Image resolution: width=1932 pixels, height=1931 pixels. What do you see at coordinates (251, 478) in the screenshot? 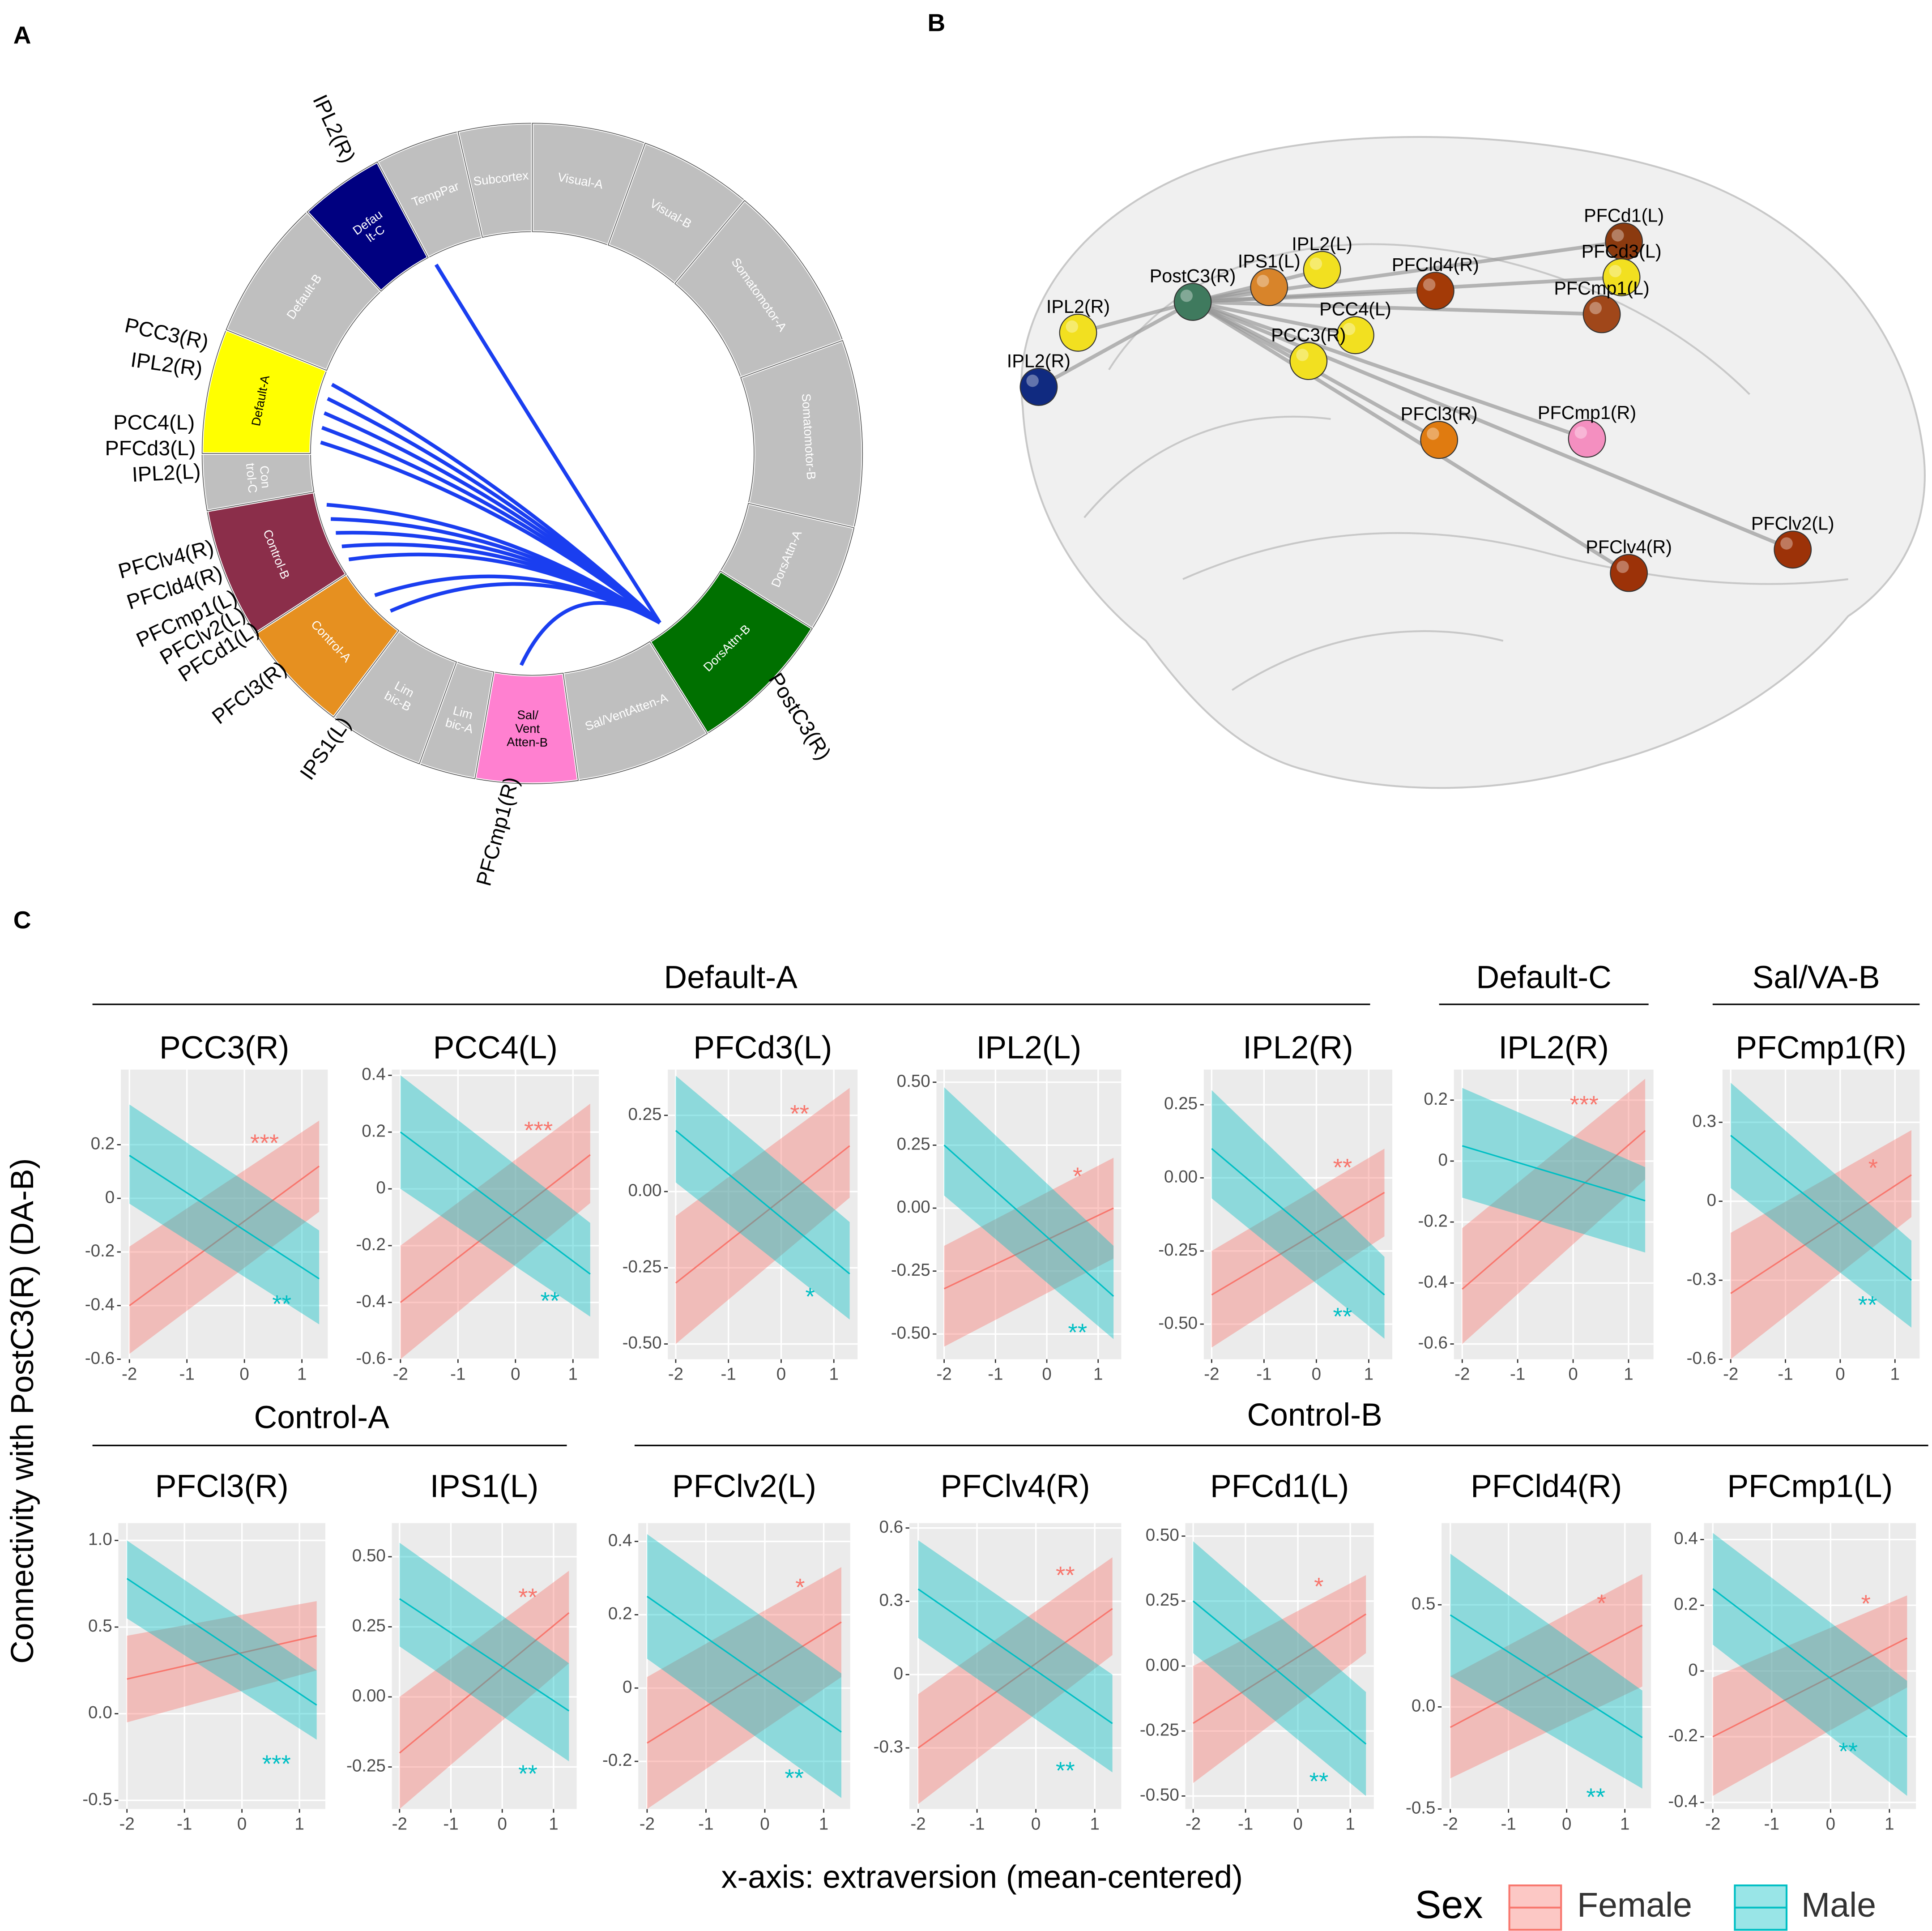
I see `segment-label: trol-C` at bounding box center [251, 478].